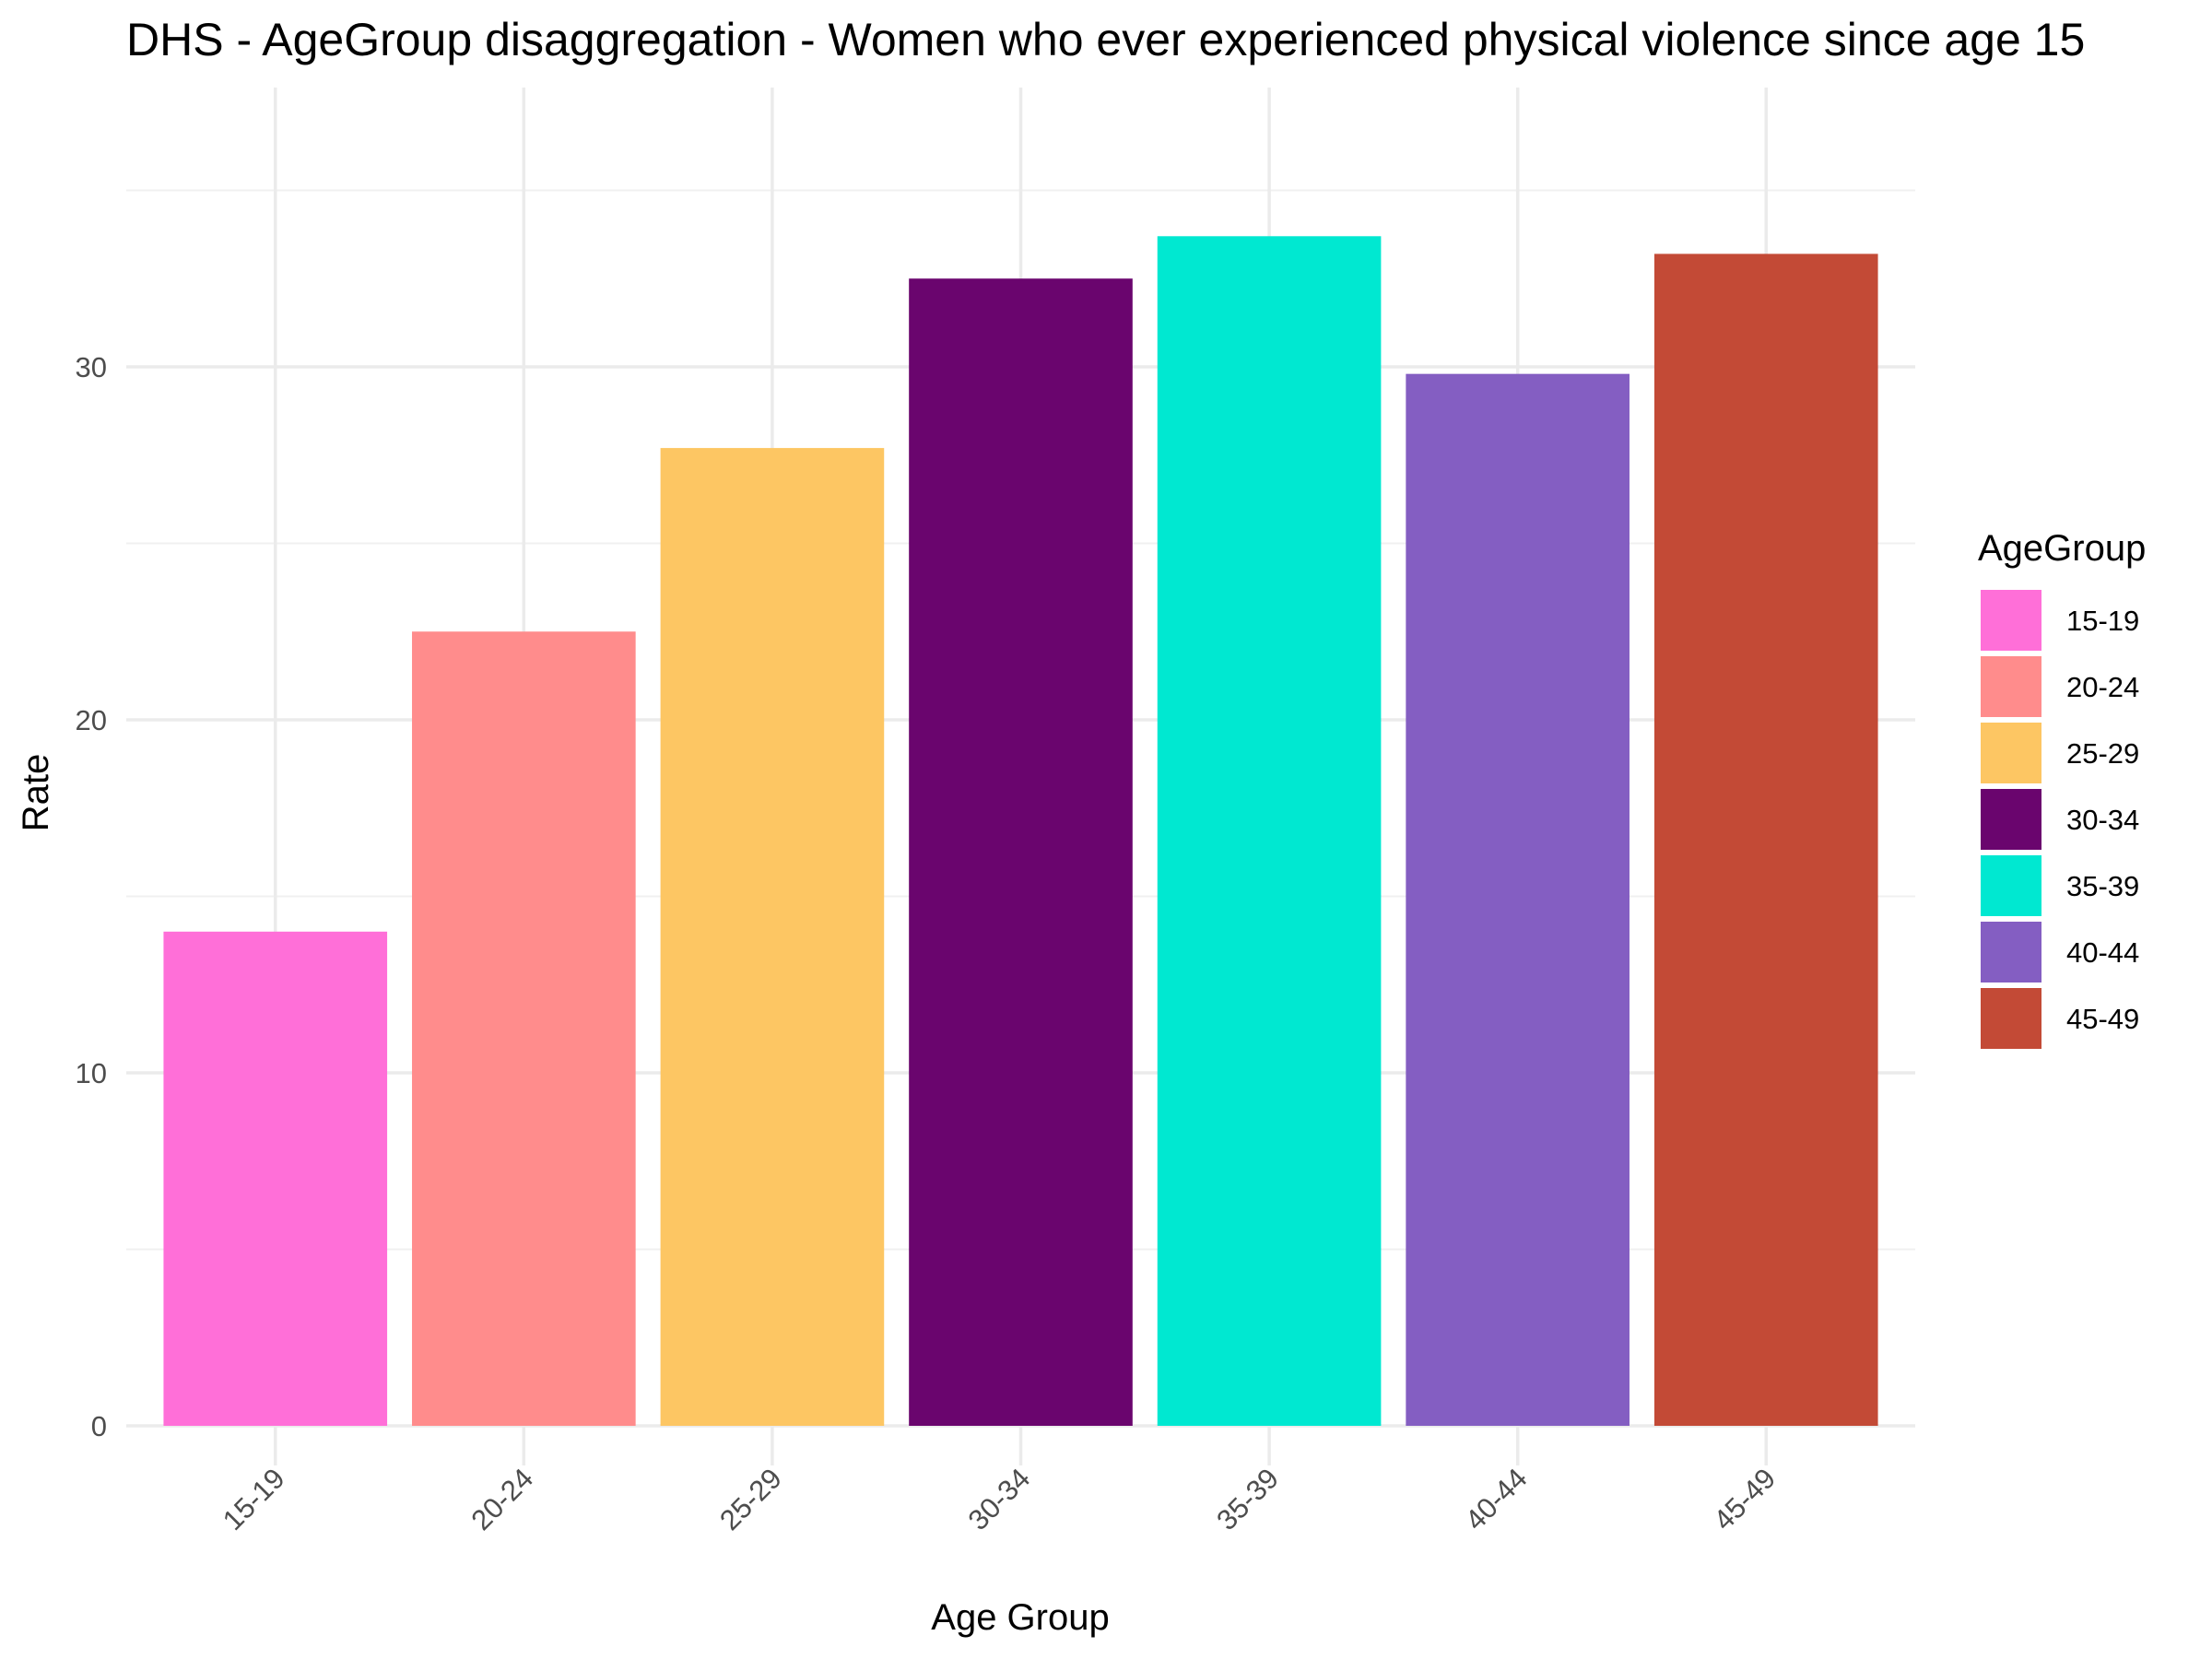 The image size is (2212, 1659). Describe the element at coordinates (2102, 621) in the screenshot. I see `legend-label: 15-19` at that location.